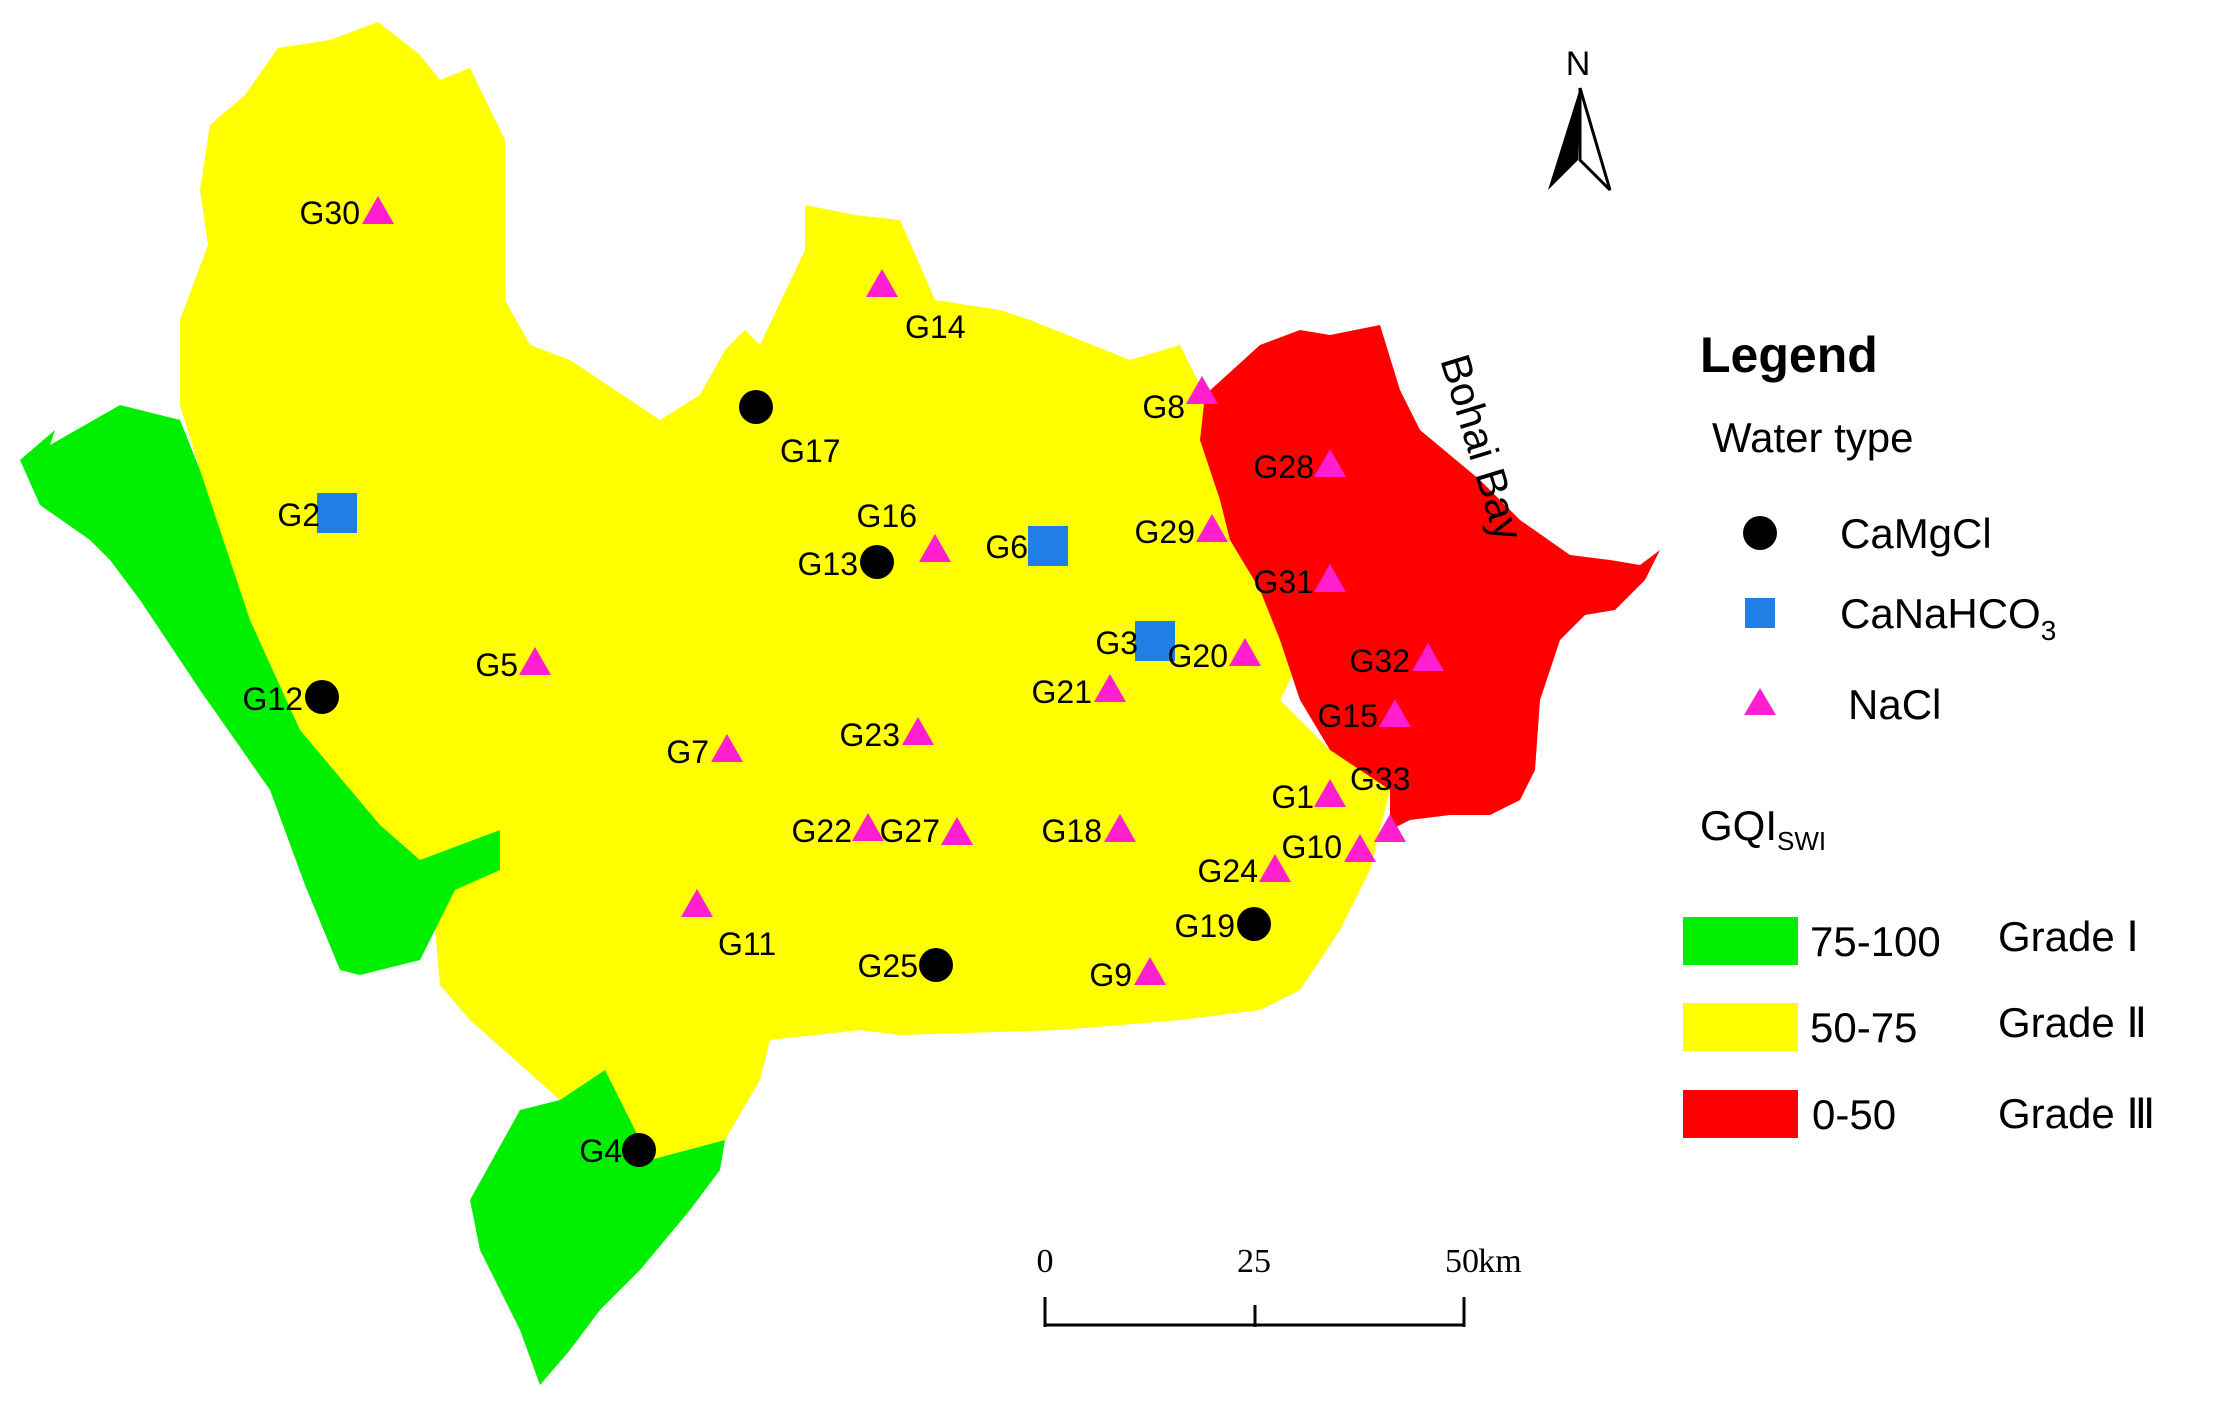  I want to click on grade-i-region-south, so click(597, 1227).